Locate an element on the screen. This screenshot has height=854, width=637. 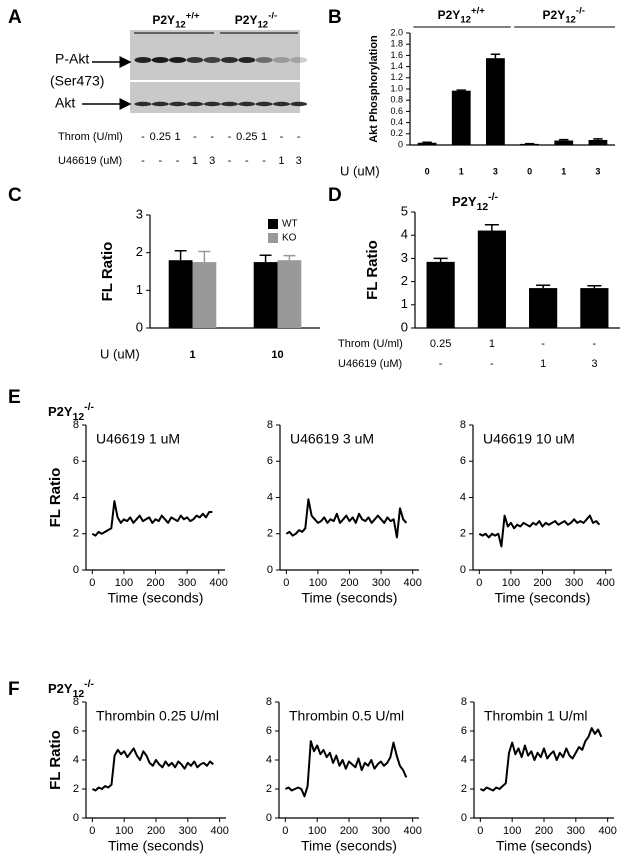
chart-title: U46619 1 uM is located at coordinates (138, 439).